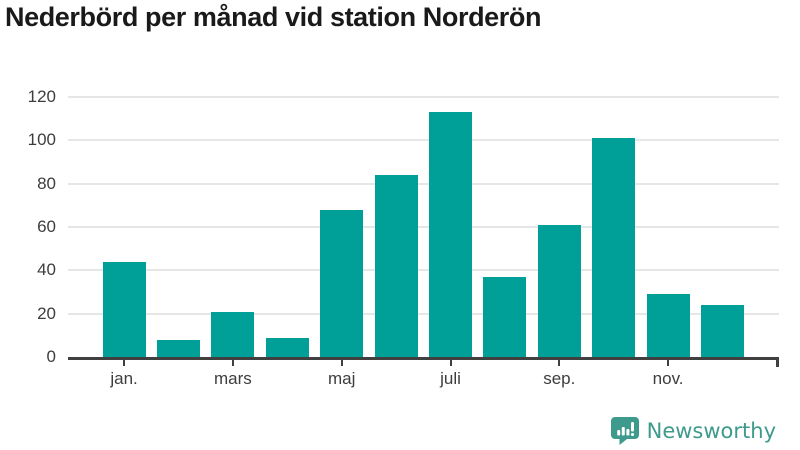 Image resolution: width=800 pixels, height=450 pixels. What do you see at coordinates (450, 378) in the screenshot?
I see `x-axis-label: juli` at bounding box center [450, 378].